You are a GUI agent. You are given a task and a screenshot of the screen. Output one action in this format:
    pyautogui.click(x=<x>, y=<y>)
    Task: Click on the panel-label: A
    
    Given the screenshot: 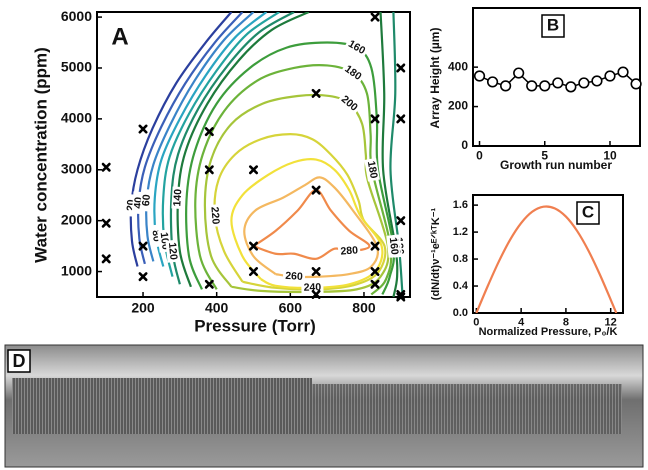 What is the action you would take?
    pyautogui.click(x=119, y=36)
    